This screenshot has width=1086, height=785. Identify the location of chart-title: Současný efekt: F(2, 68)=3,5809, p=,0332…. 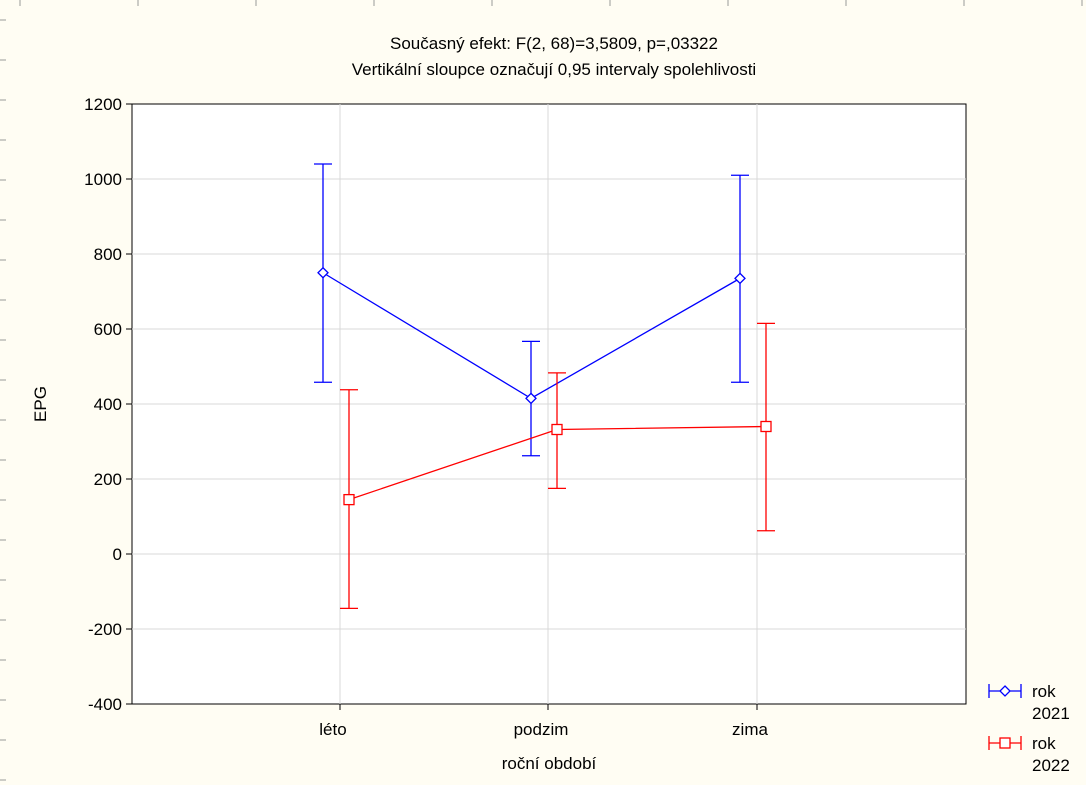
(554, 43).